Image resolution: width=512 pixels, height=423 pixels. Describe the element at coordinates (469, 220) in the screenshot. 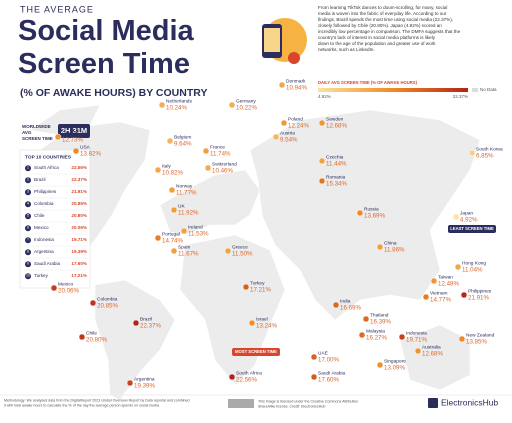

I see `country-value: 4.92%` at that location.